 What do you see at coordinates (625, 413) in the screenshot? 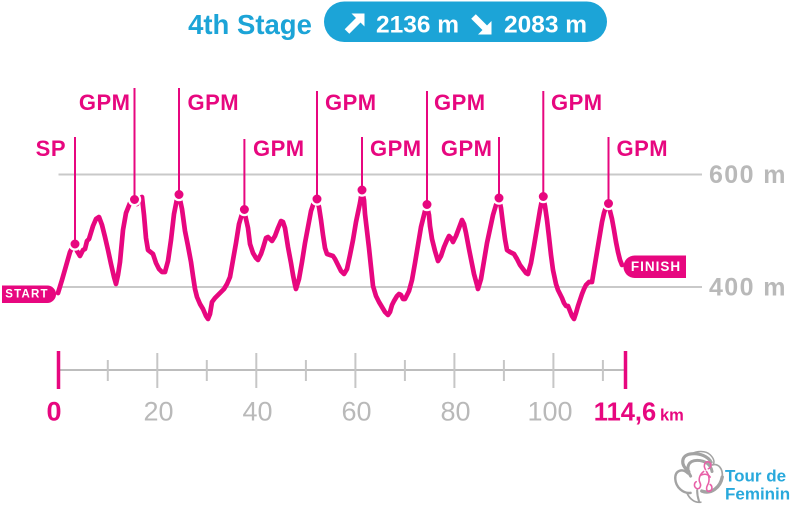
I see `svg-text: 114,6` at bounding box center [625, 413].